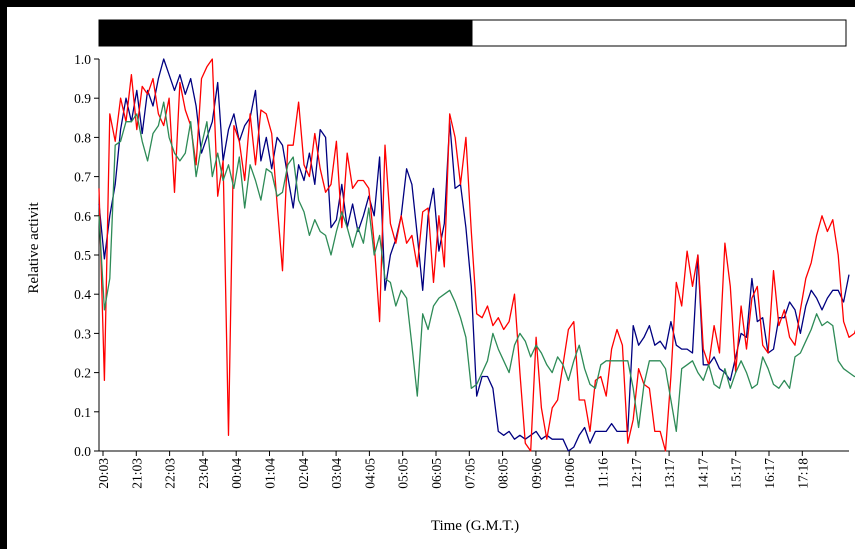  I want to click on light-dark-bar, so click(472, 33).